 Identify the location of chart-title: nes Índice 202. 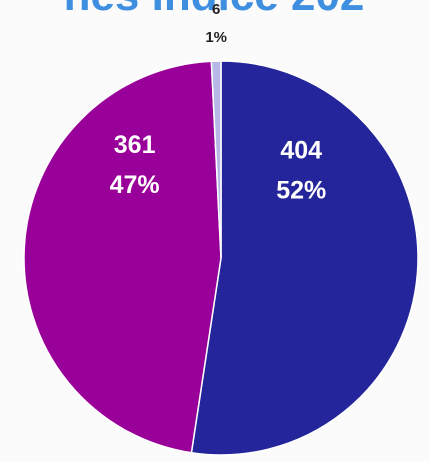
(214, 10).